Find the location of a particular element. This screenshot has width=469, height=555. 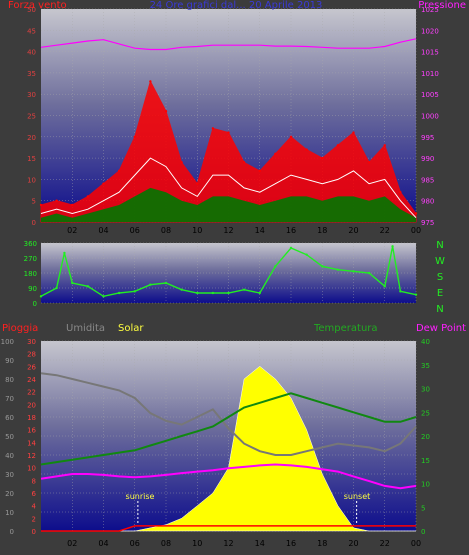

y-tick-label: 50 is located at coordinates (31, 10).